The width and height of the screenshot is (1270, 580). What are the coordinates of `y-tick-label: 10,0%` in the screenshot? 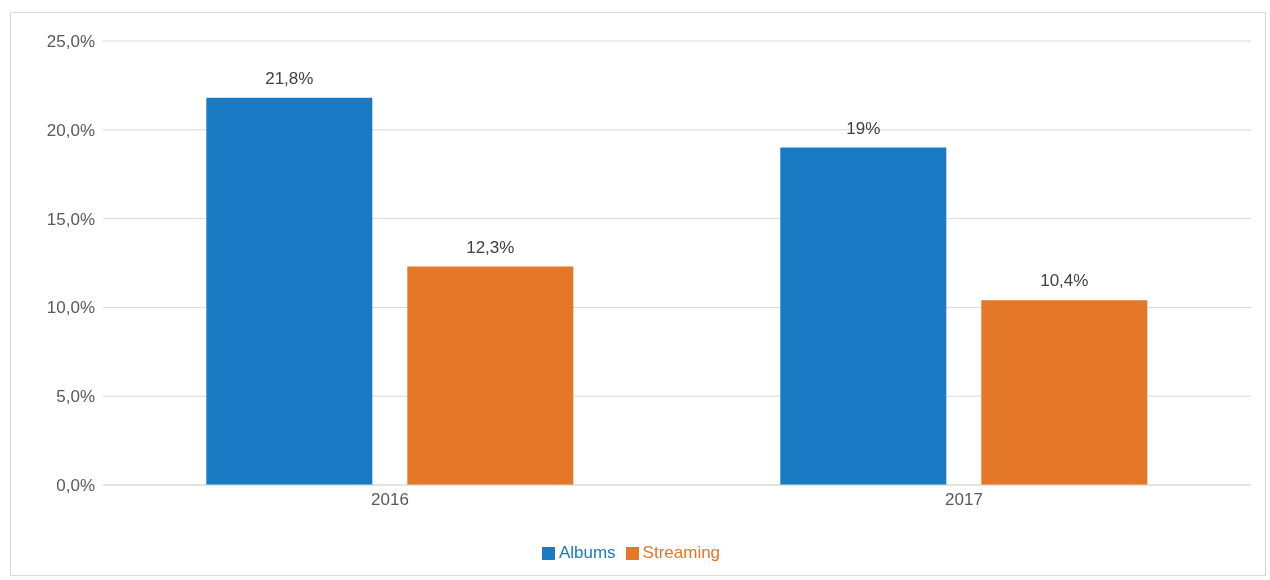 It's located at (70, 308).